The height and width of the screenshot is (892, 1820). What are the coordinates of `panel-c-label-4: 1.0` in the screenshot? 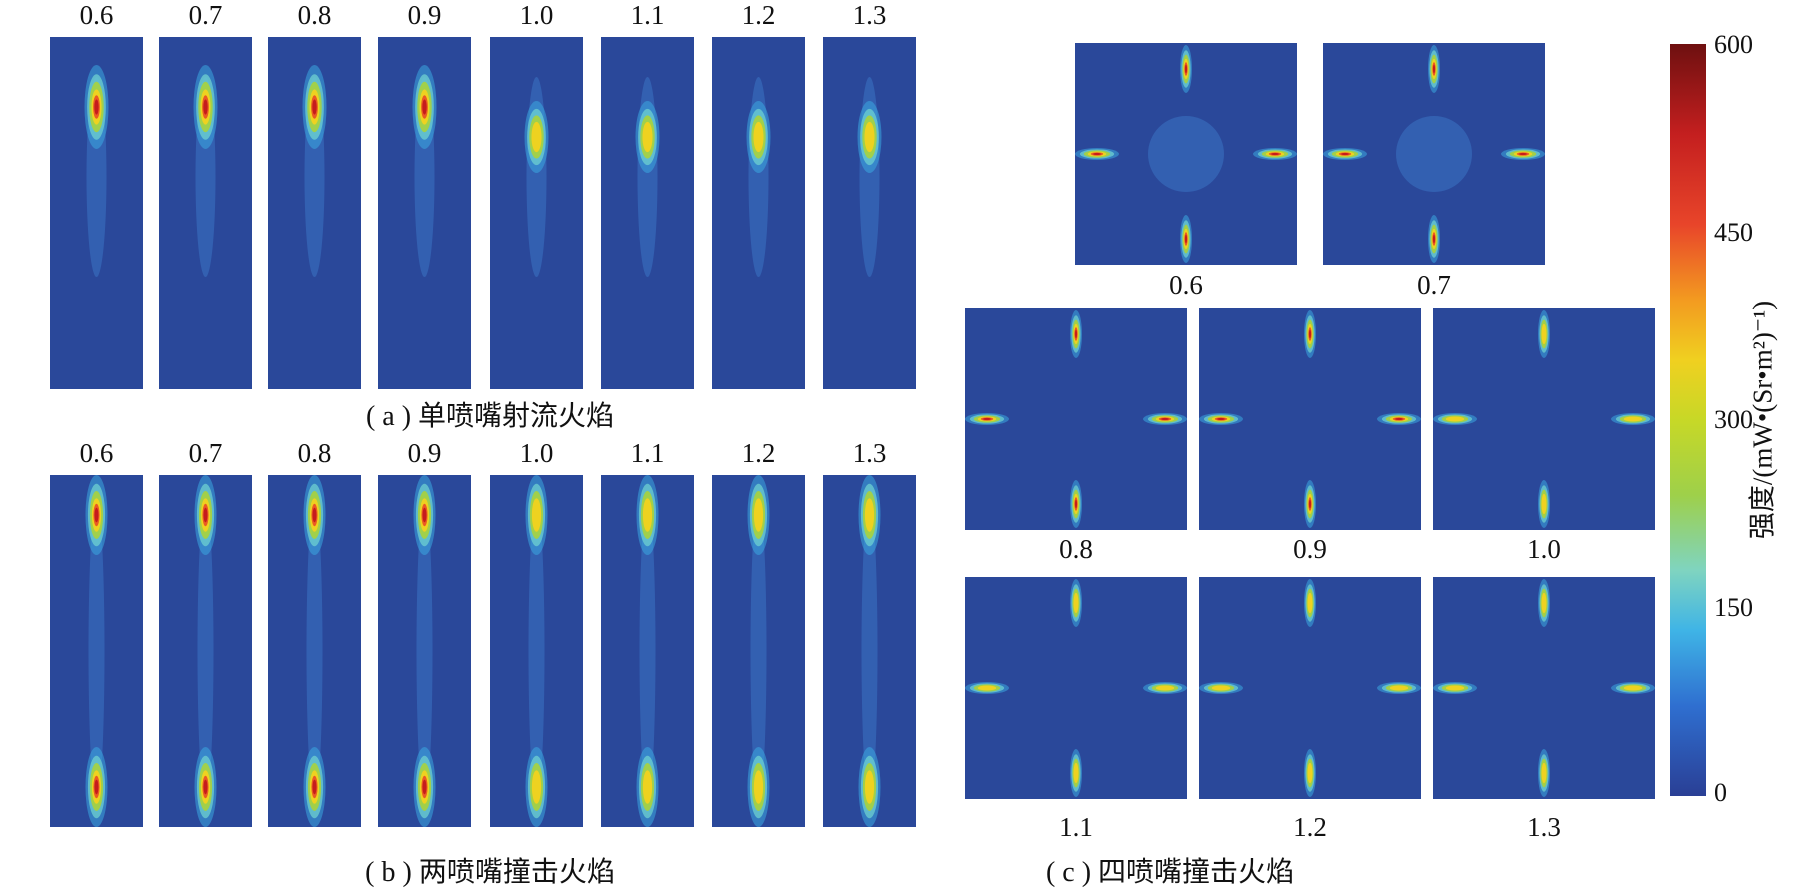 It's located at (1544, 549).